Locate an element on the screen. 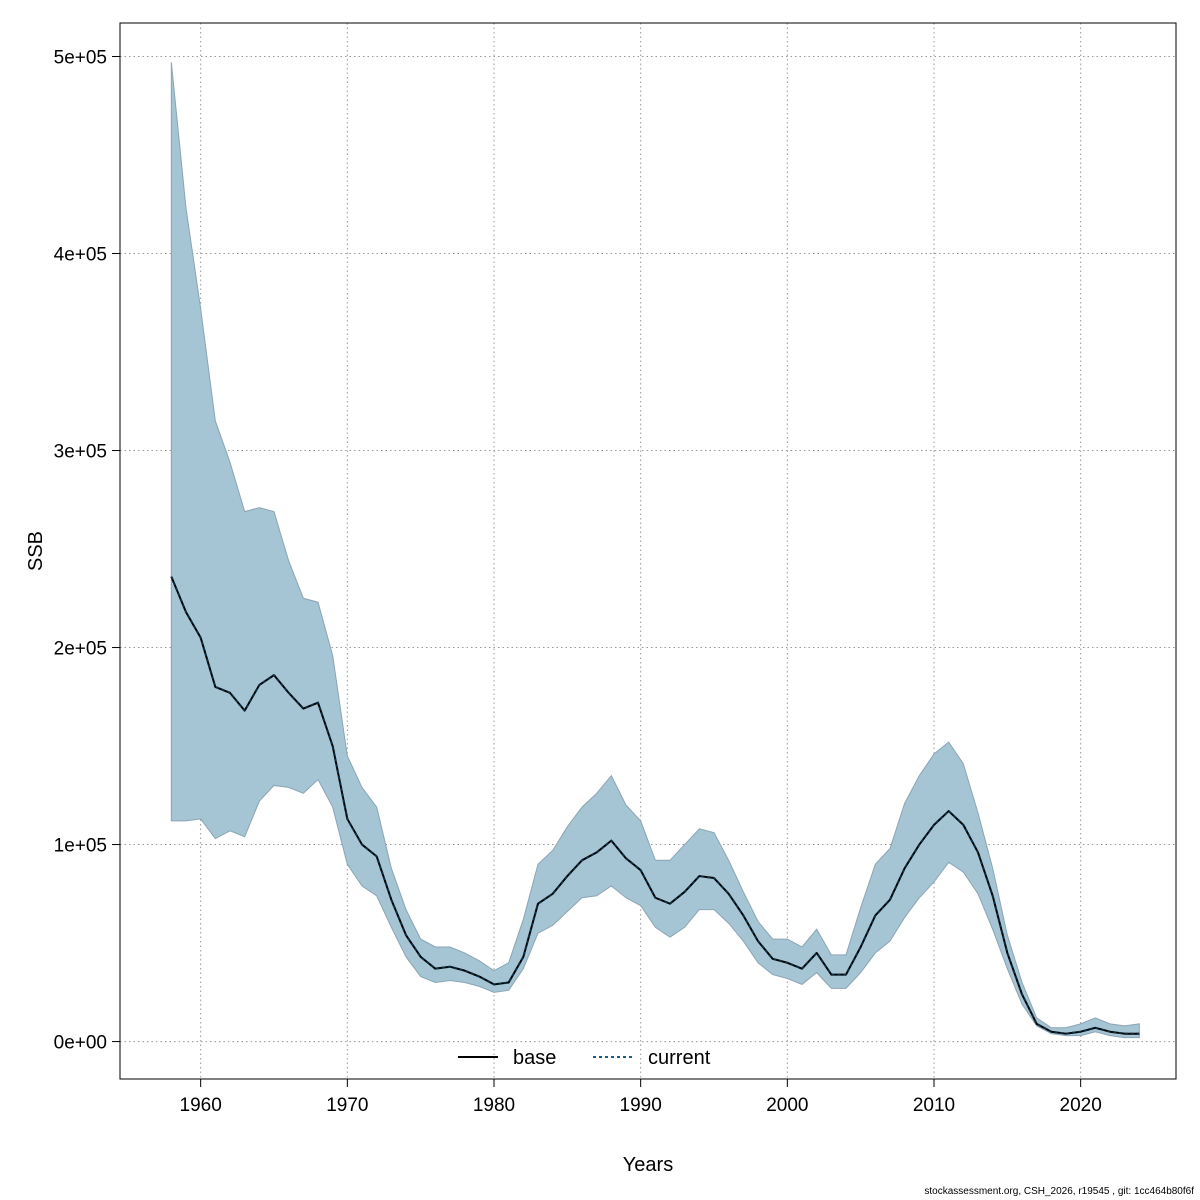  y-tick-label: 1e+05 is located at coordinates (80, 846).